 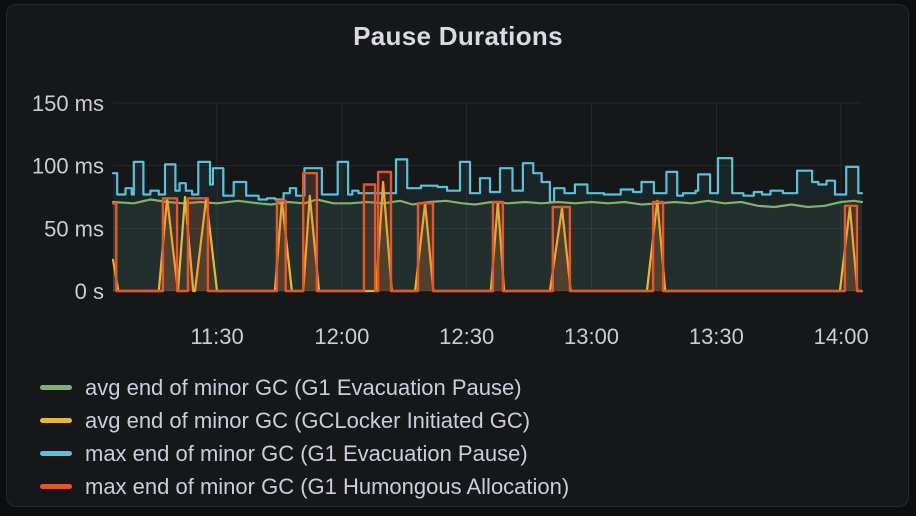 I want to click on x-axis-label: 13:30, so click(x=716, y=336).